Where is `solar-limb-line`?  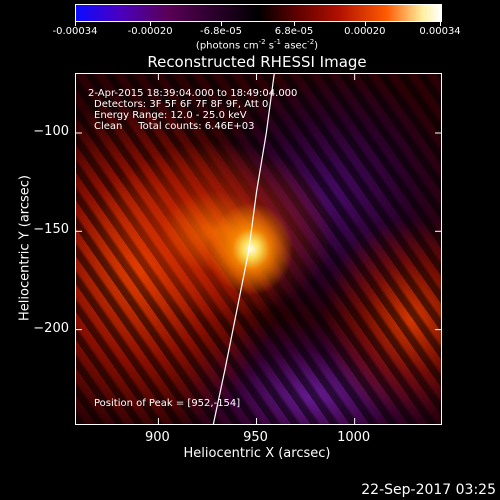
solar-limb-line is located at coordinates (243, 249).